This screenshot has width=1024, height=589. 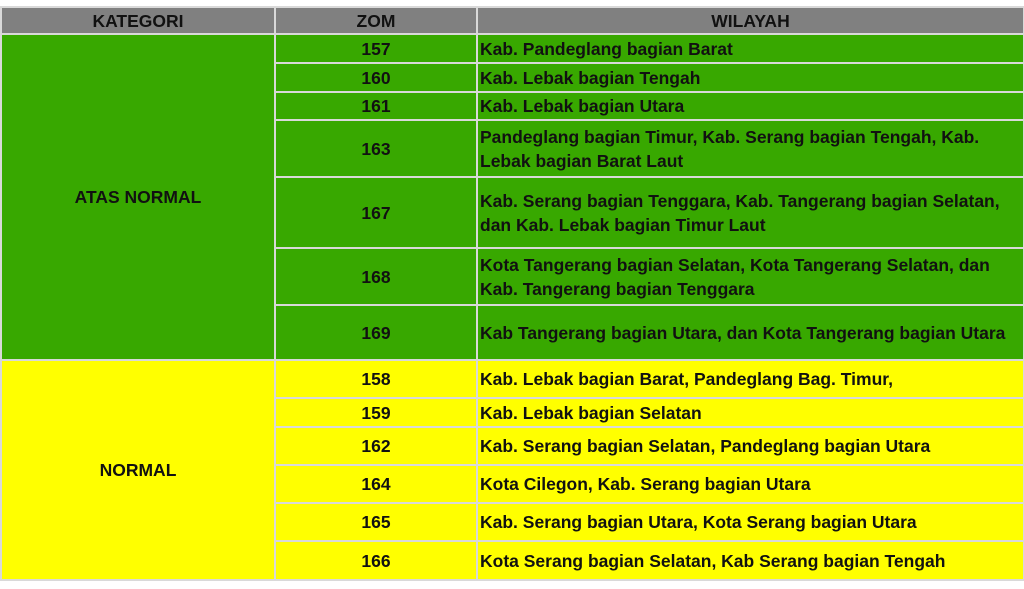 I want to click on zom-cell: 161, so click(x=376, y=106).